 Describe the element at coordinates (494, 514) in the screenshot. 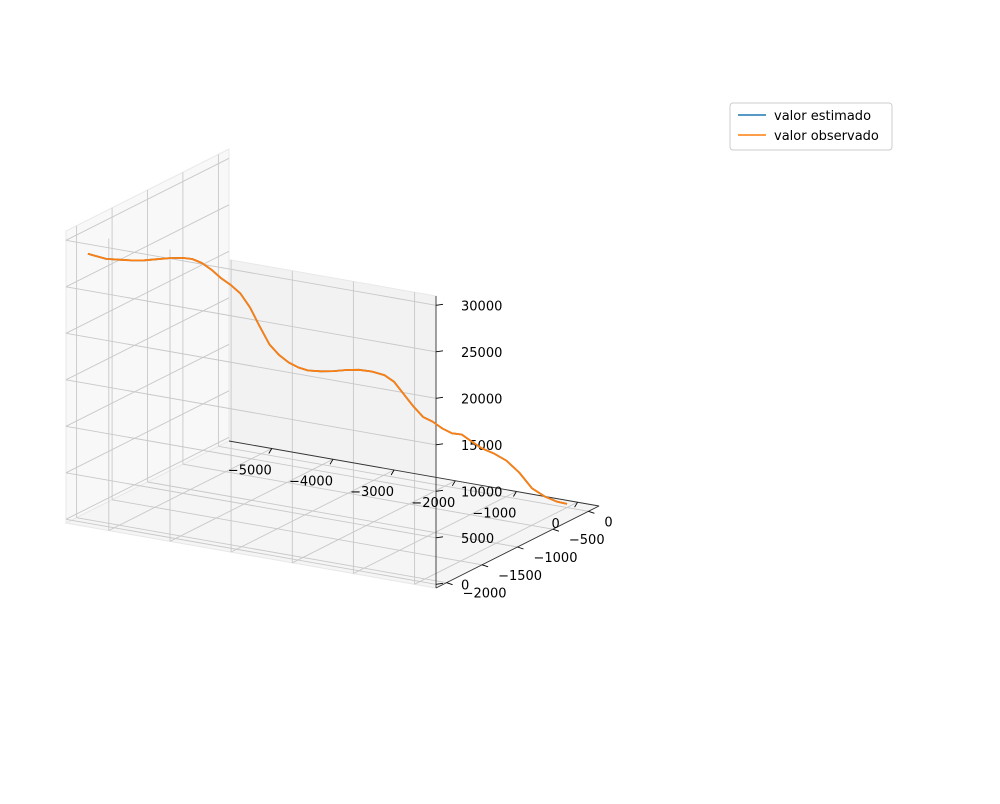

I see `x-tick-label: −1000` at that location.